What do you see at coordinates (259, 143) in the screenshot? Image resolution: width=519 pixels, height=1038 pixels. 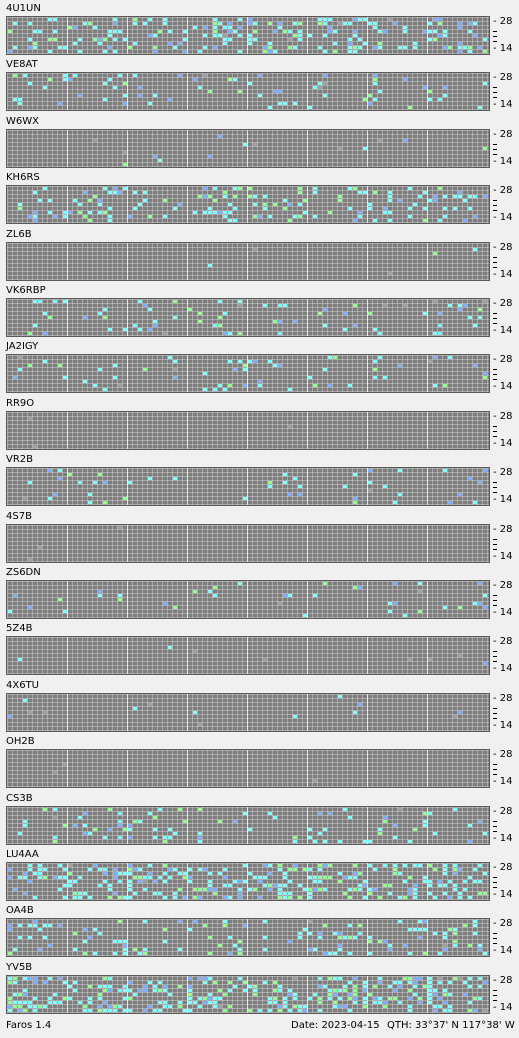 I see `station-panel: W6WX - 28- 14` at bounding box center [259, 143].